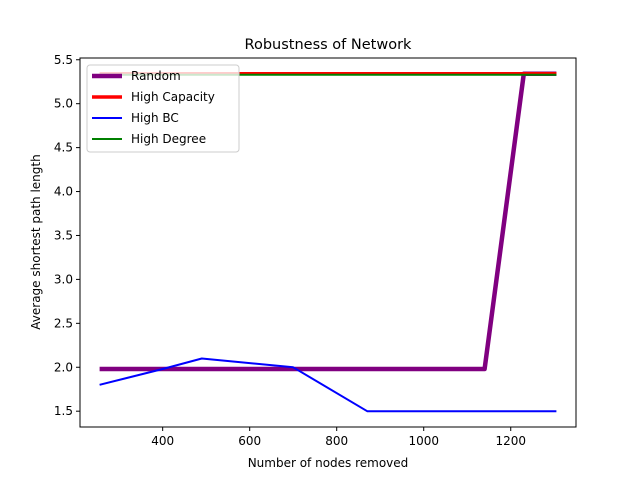 The height and width of the screenshot is (480, 640). I want to click on chart-title: Robustness of Network, so click(328, 45).